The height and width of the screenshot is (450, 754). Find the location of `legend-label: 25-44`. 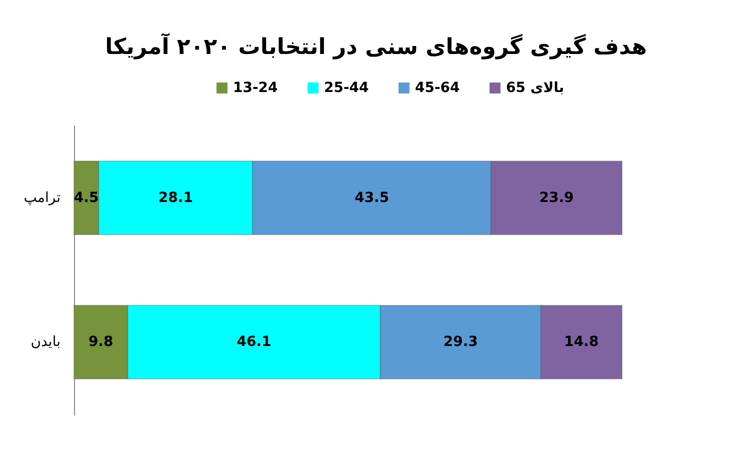

legend-label: 25-44 is located at coordinates (347, 88).